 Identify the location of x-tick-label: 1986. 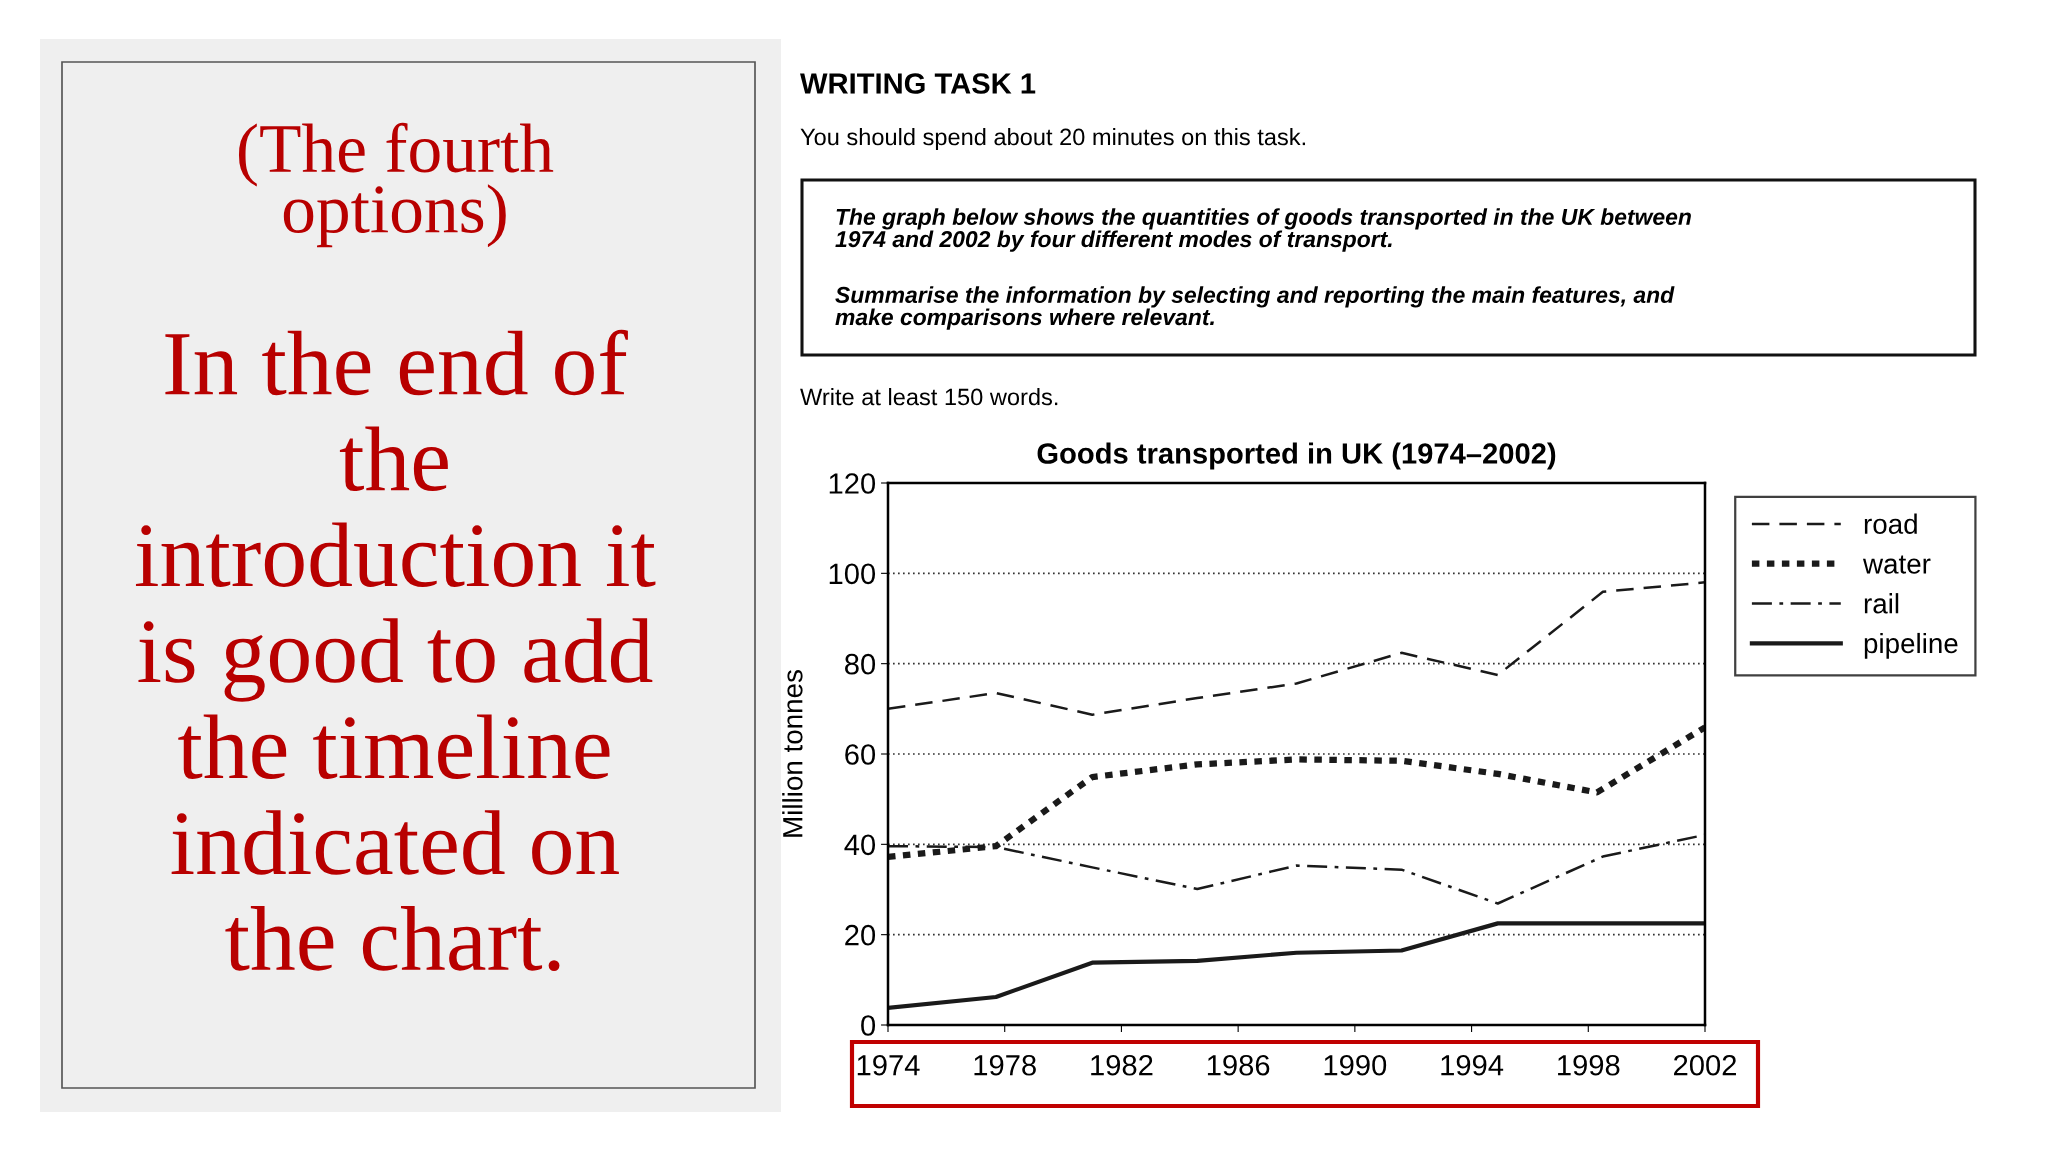
(1238, 1065).